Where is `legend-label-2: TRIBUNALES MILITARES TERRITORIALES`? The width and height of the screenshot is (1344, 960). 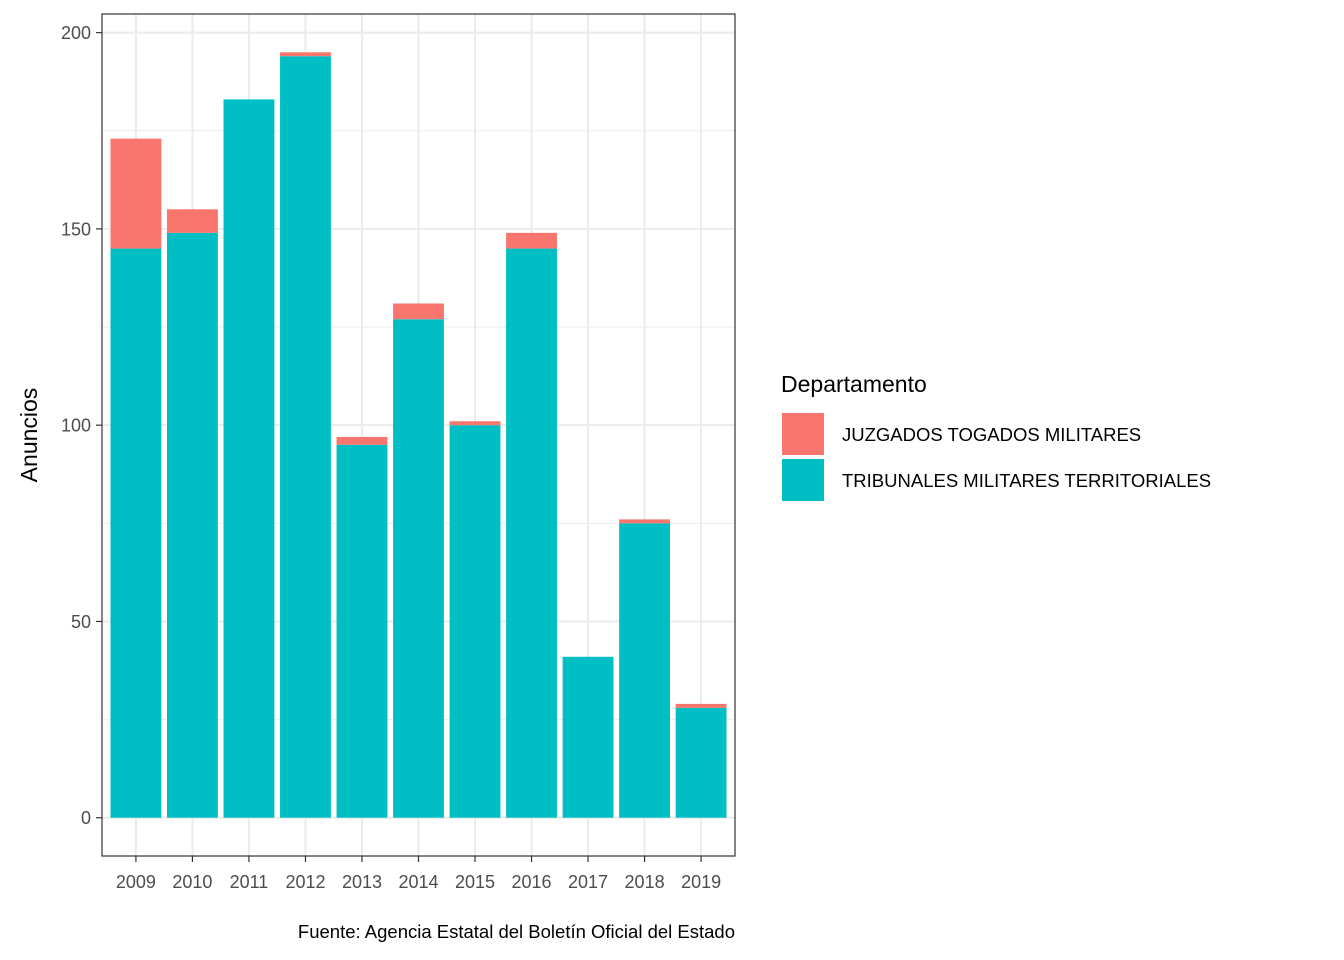 legend-label-2: TRIBUNALES MILITARES TERRITORIALES is located at coordinates (1026, 480).